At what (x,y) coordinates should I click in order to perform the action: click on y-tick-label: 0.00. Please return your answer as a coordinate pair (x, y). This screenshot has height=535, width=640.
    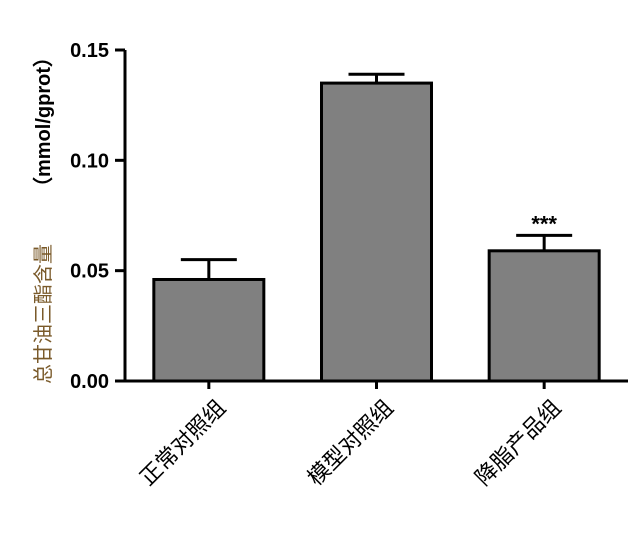
    Looking at the image, I should click on (89, 382).